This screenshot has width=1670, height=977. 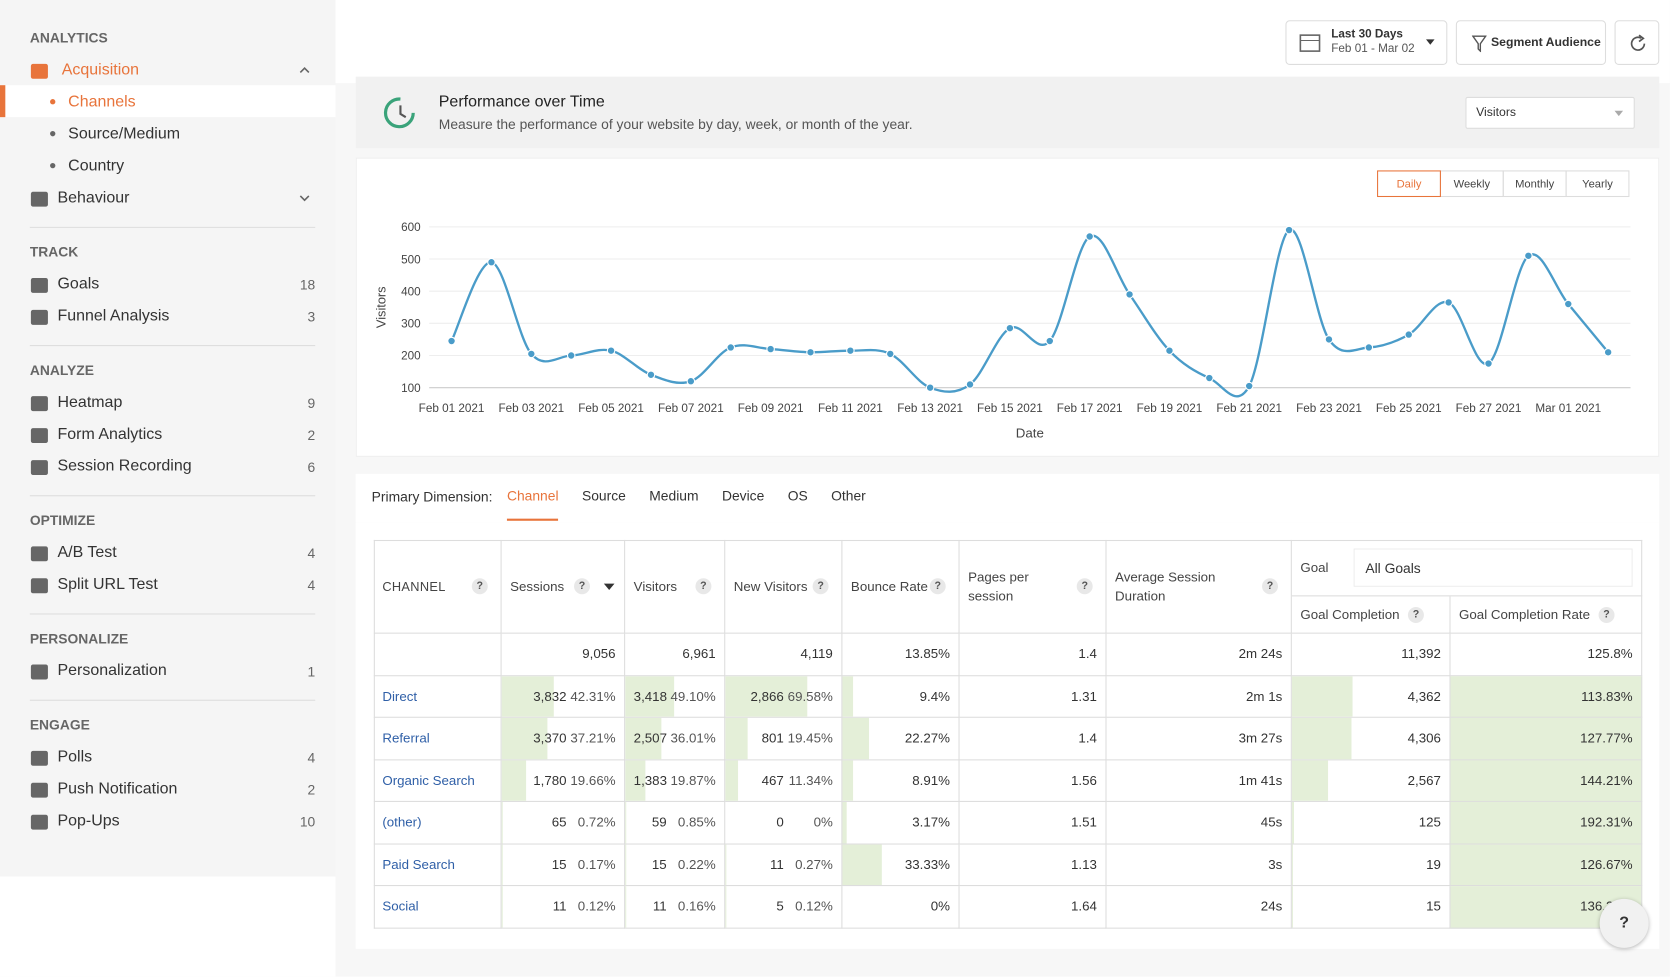 What do you see at coordinates (537, 586) in the screenshot?
I see `header-text: Sessions` at bounding box center [537, 586].